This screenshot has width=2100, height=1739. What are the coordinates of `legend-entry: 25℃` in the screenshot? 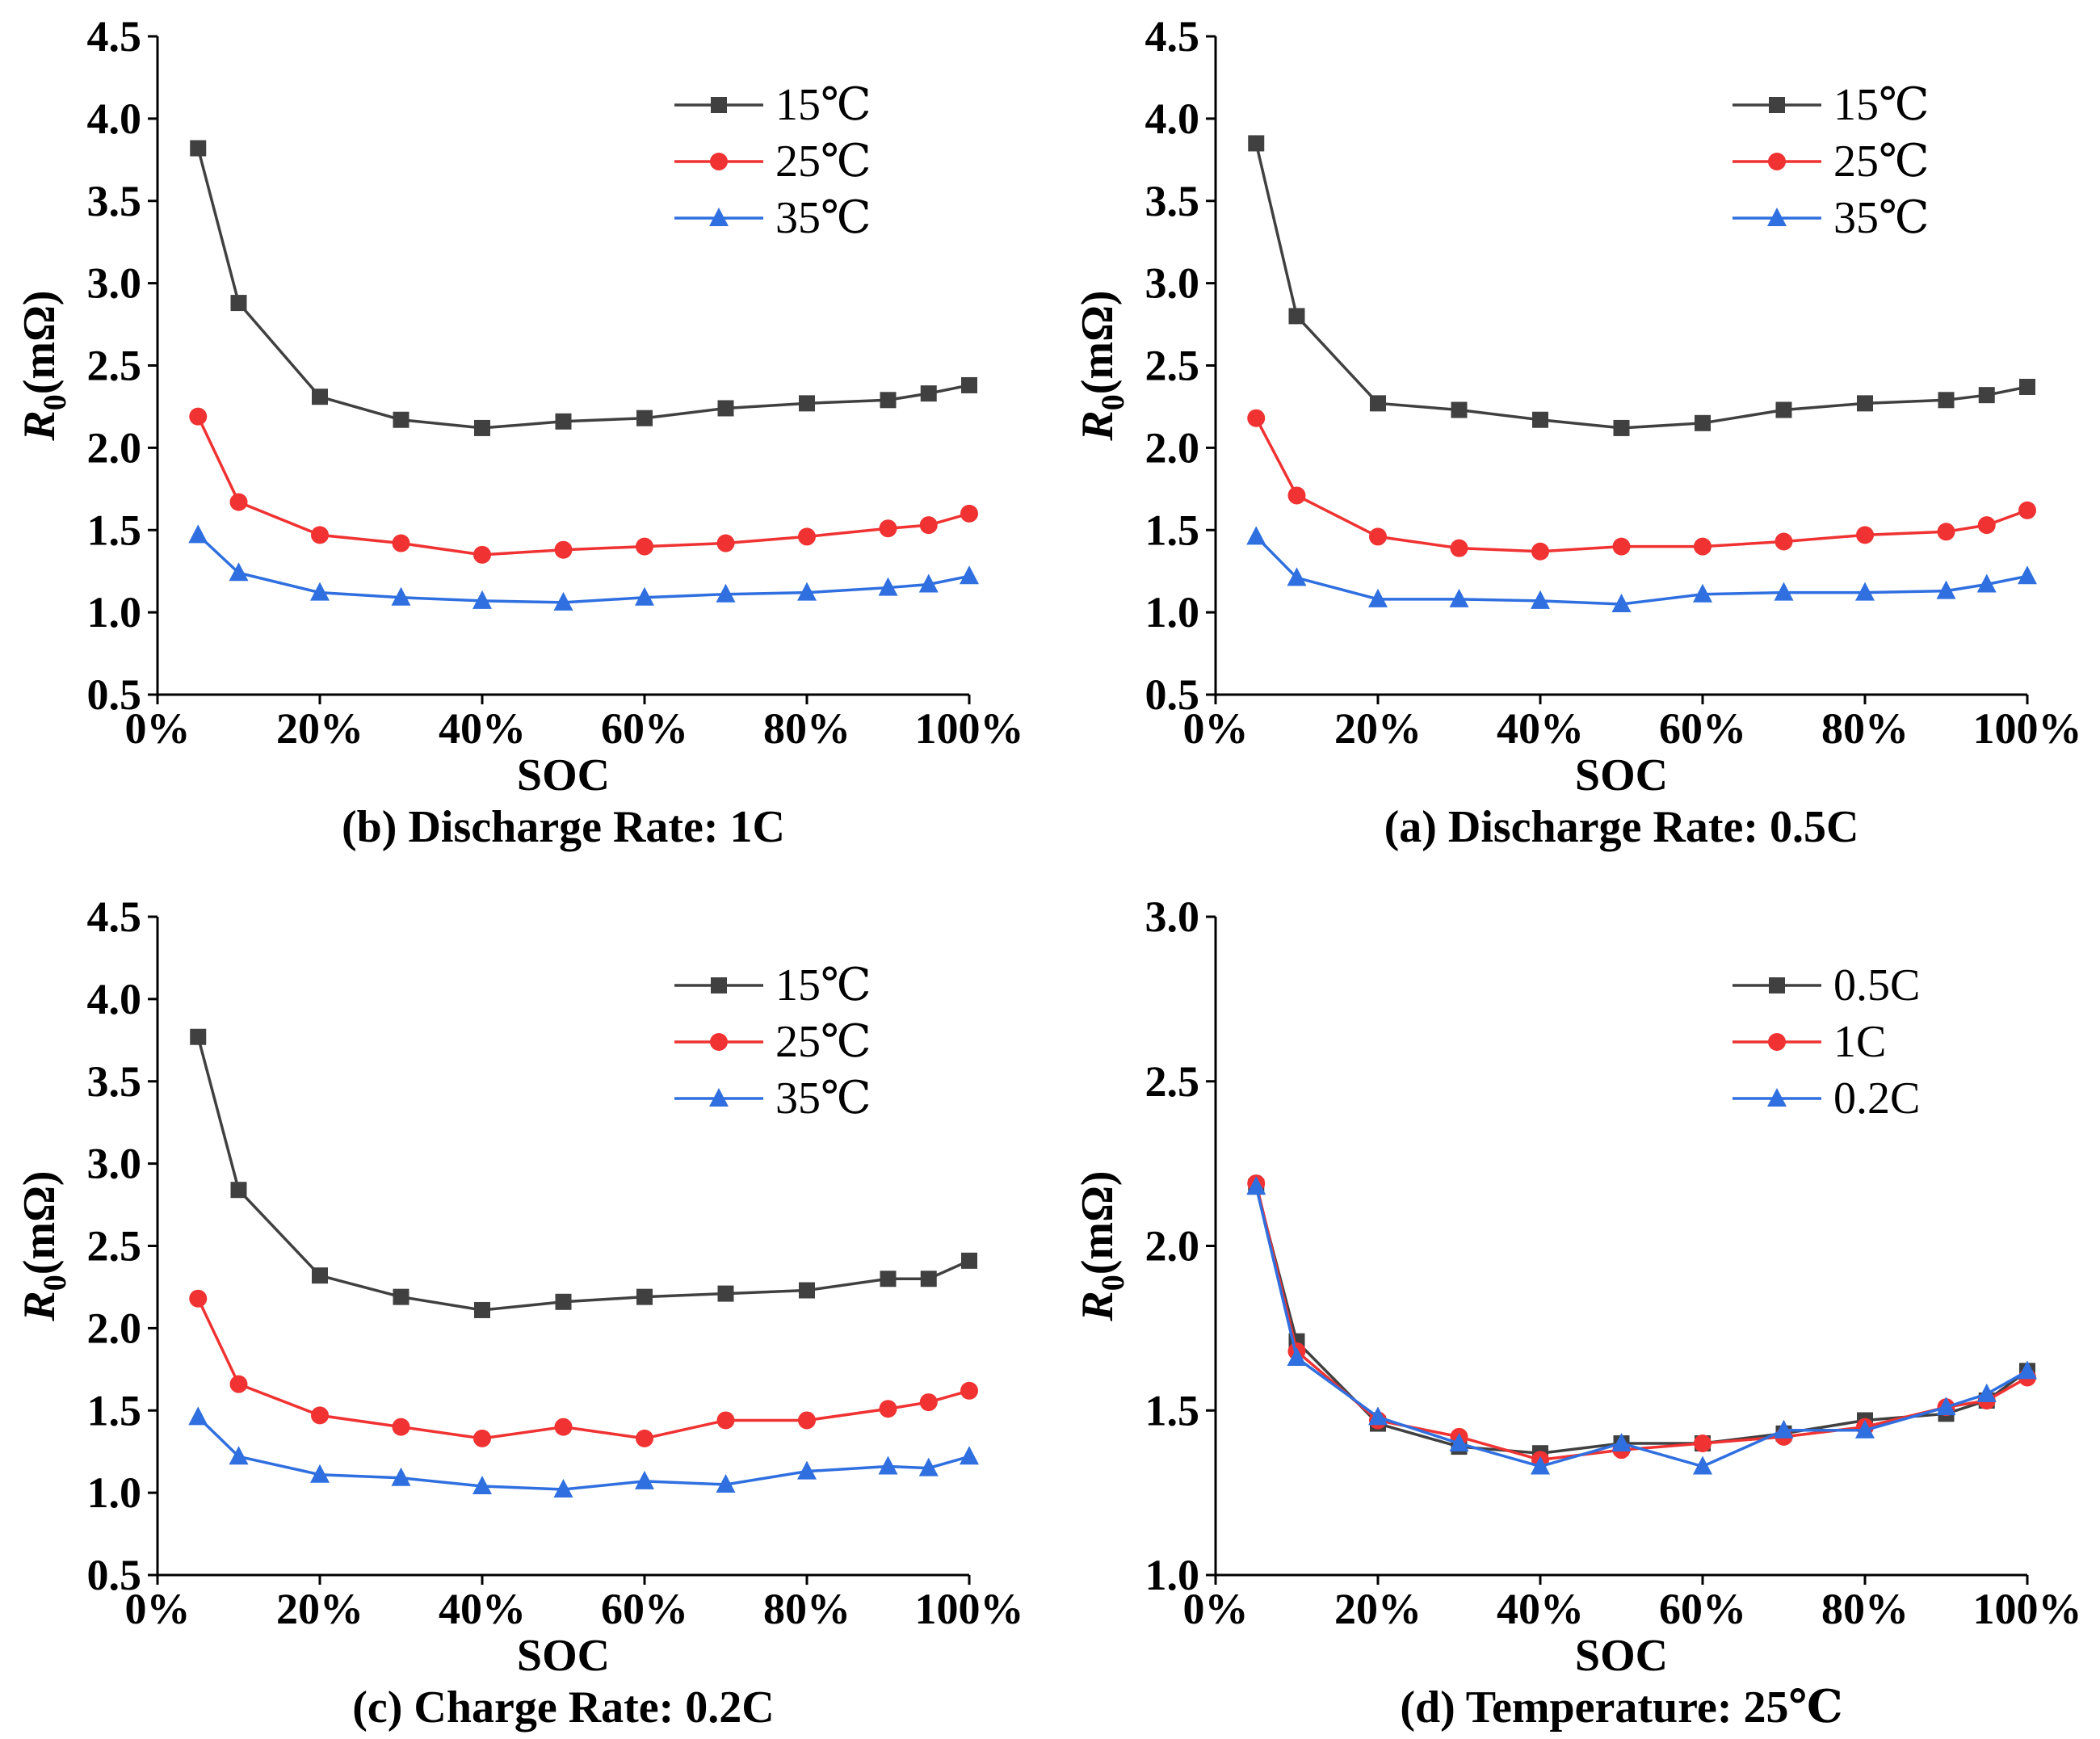 It's located at (773, 162).